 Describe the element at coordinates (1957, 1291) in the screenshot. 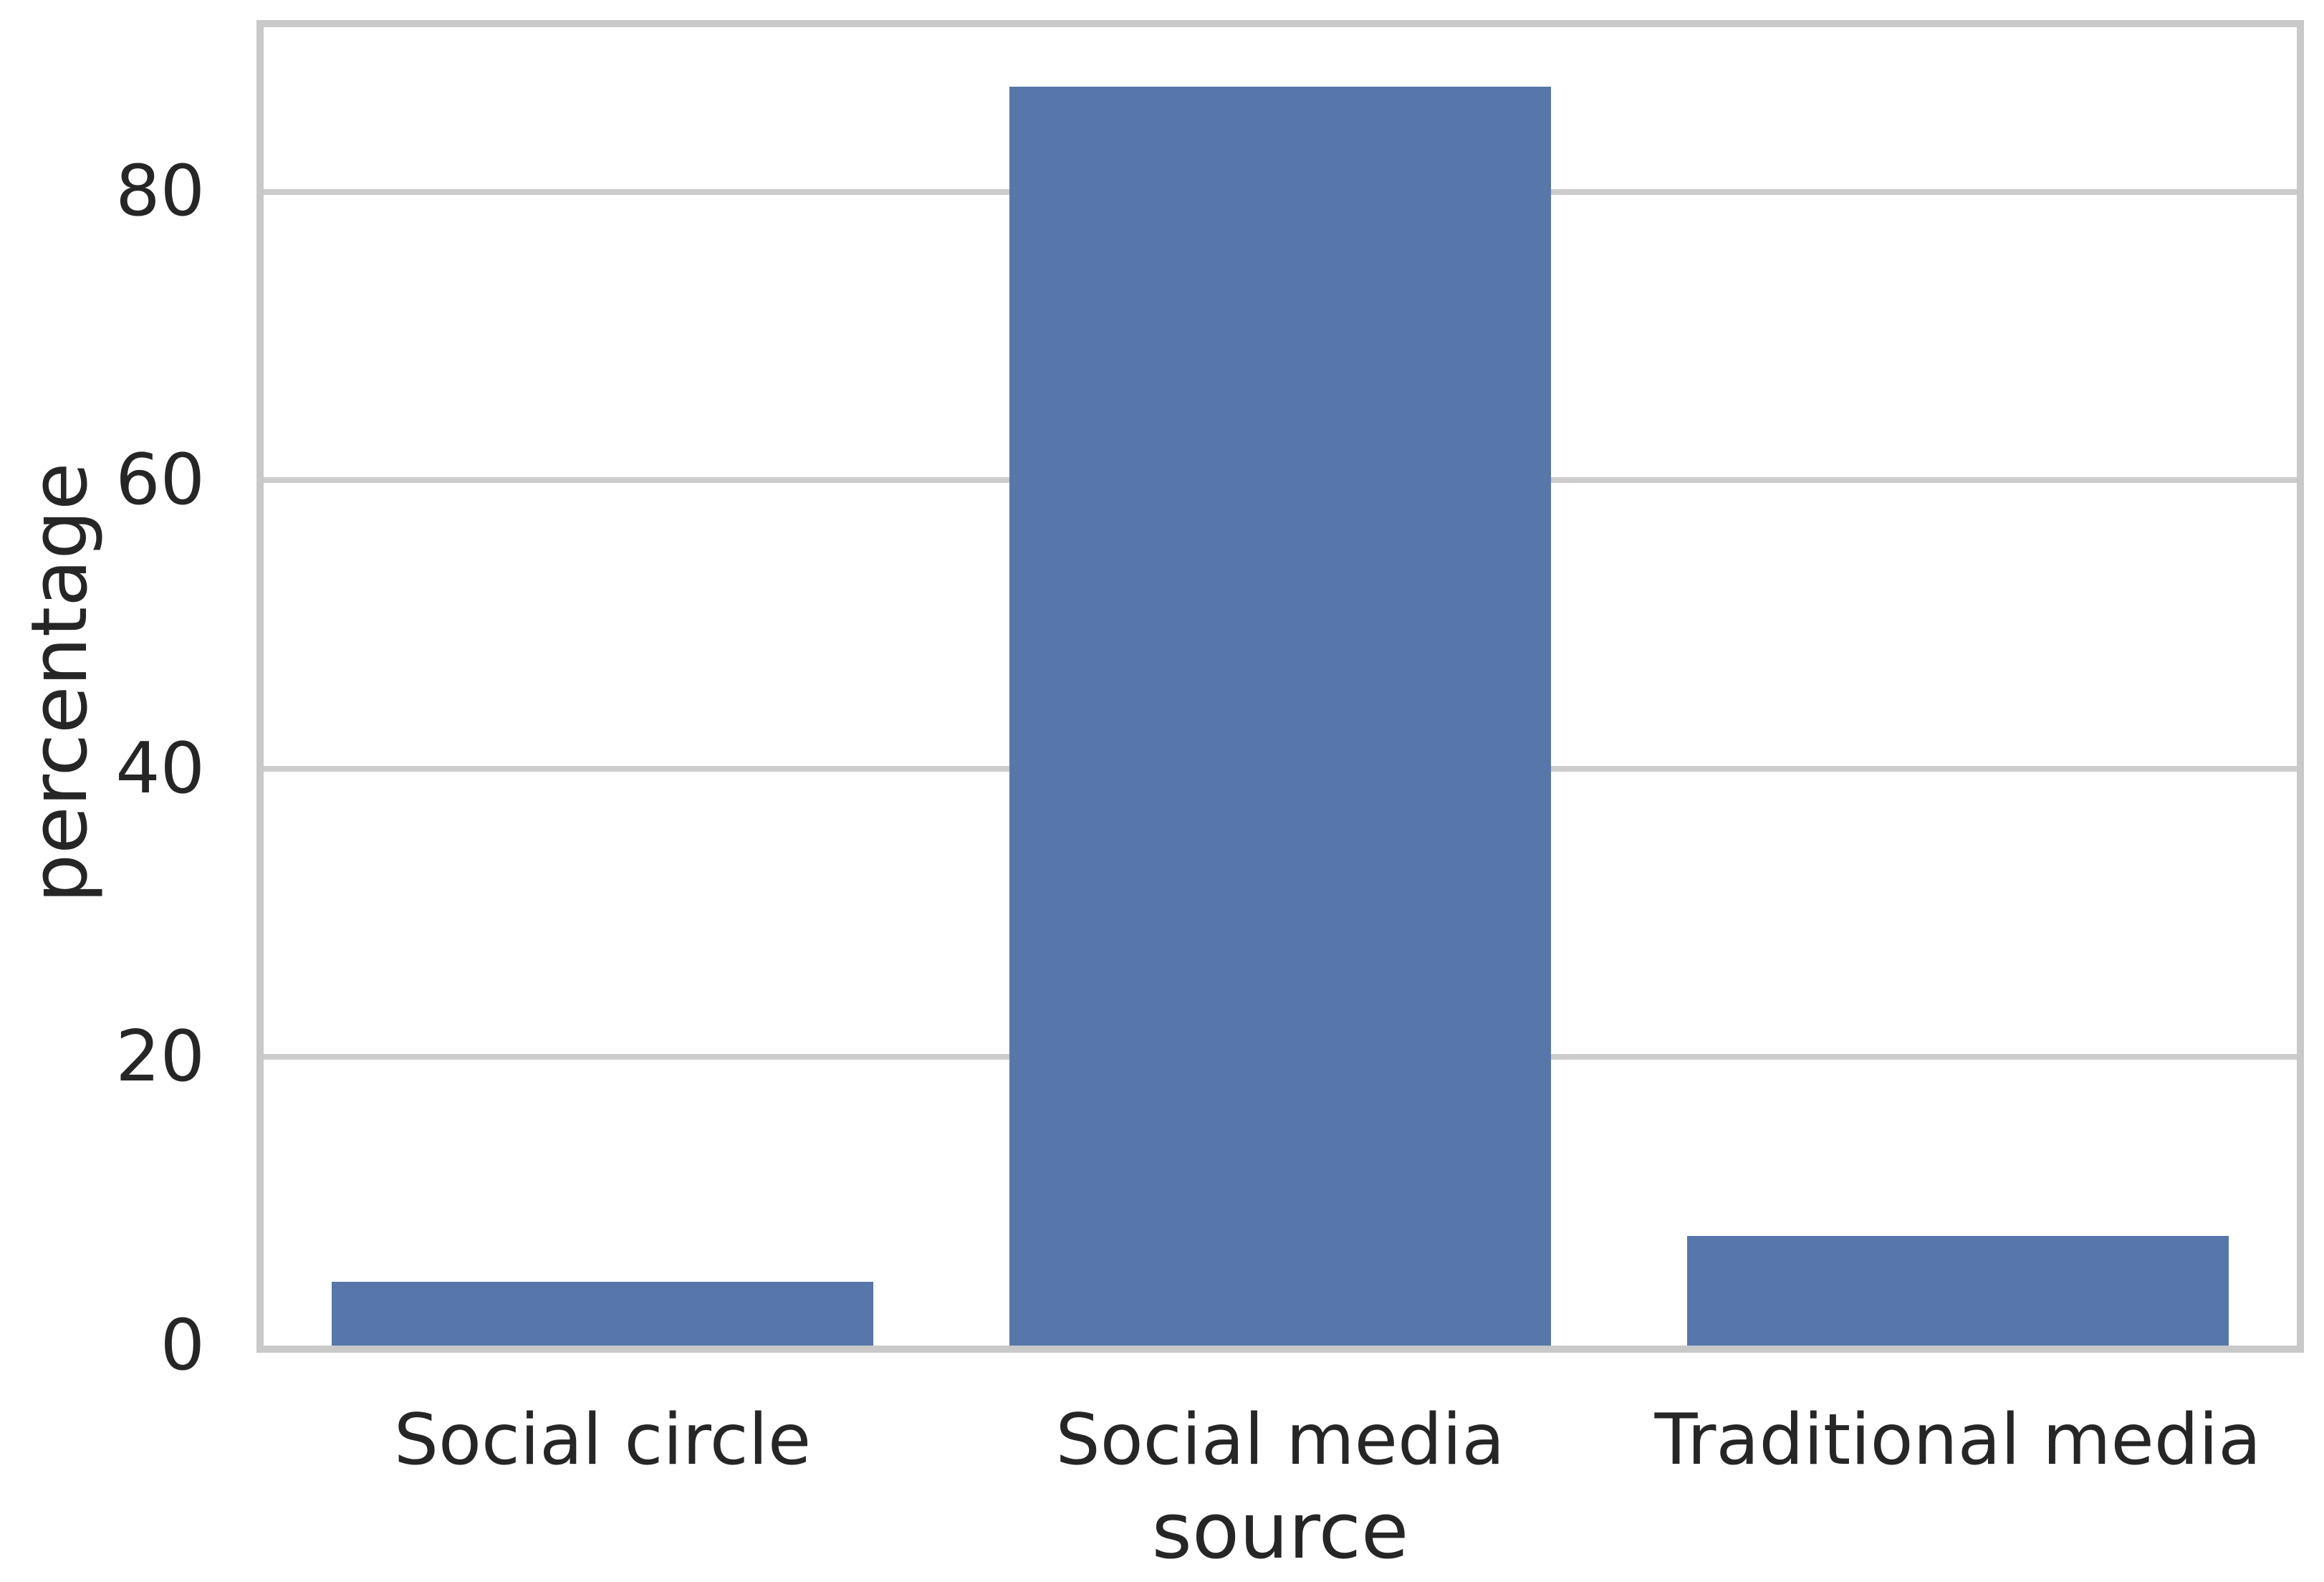

I see `bar-traditional-media` at that location.